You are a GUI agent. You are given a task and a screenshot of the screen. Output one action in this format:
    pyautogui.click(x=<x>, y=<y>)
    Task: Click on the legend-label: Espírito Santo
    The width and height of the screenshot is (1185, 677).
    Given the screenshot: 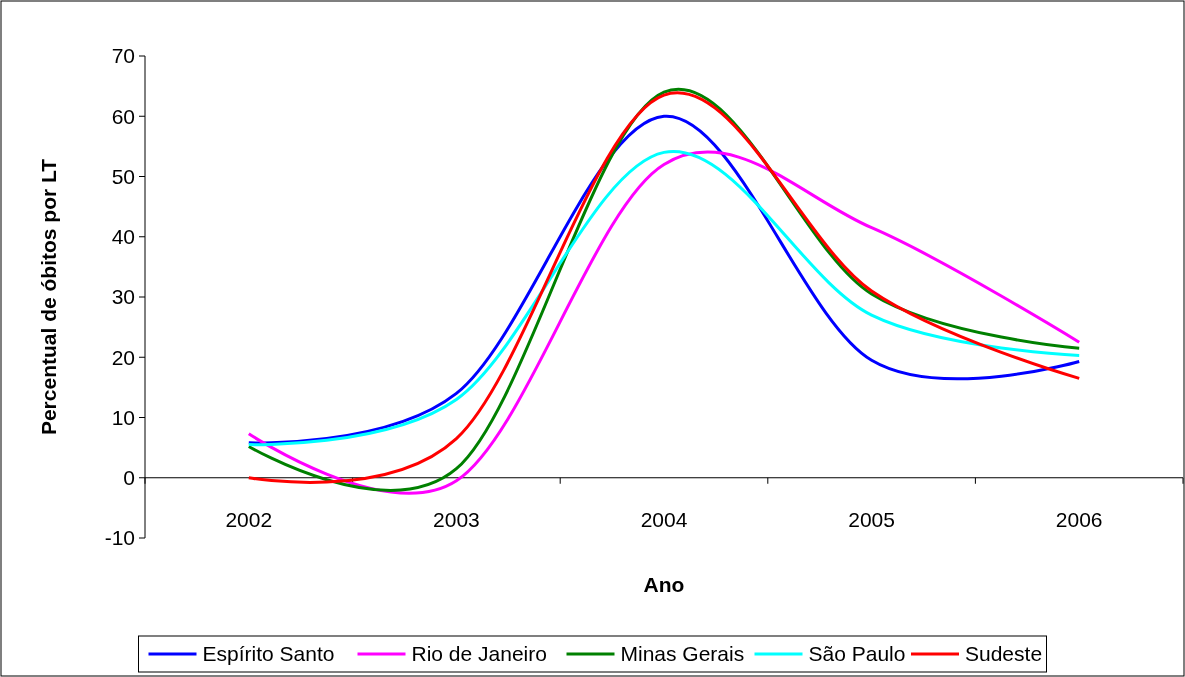 What is the action you would take?
    pyautogui.click(x=268, y=654)
    